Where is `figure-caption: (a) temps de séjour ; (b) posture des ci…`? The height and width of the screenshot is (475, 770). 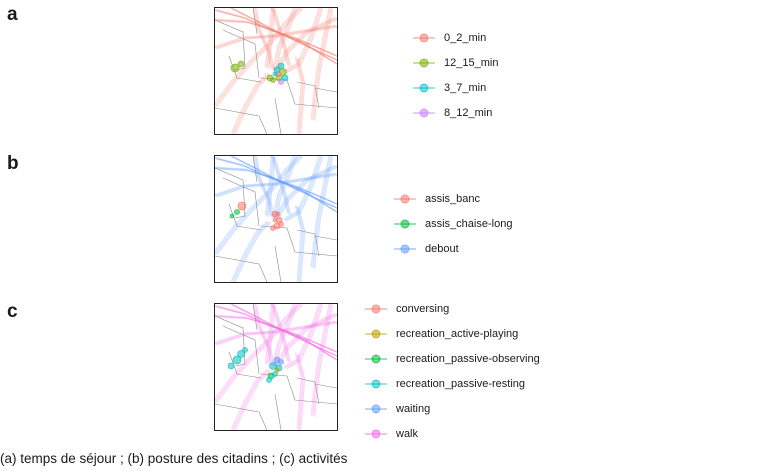
figure-caption: (a) temps de séjour ; (b) posture des ci… is located at coordinates (174, 458).